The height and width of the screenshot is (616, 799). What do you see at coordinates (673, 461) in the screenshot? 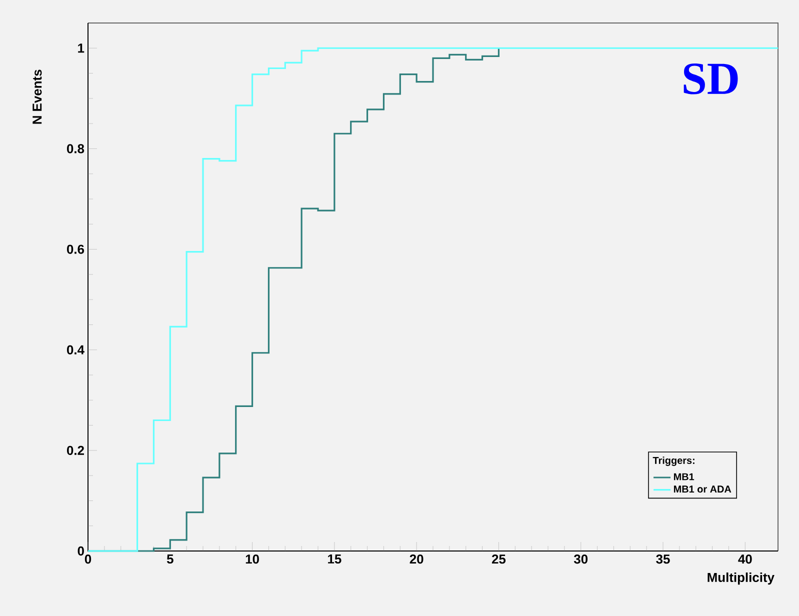
I see `legend-title: Triggers:` at bounding box center [673, 461].